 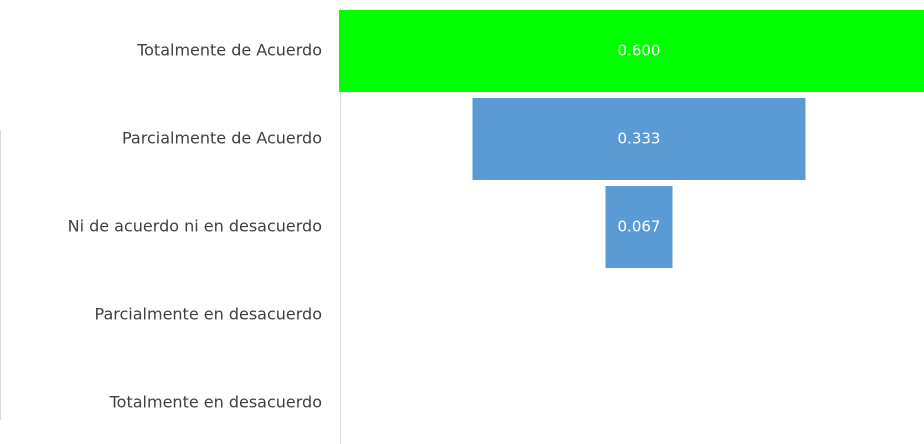 I want to click on value-label: 0.067, so click(x=639, y=227).